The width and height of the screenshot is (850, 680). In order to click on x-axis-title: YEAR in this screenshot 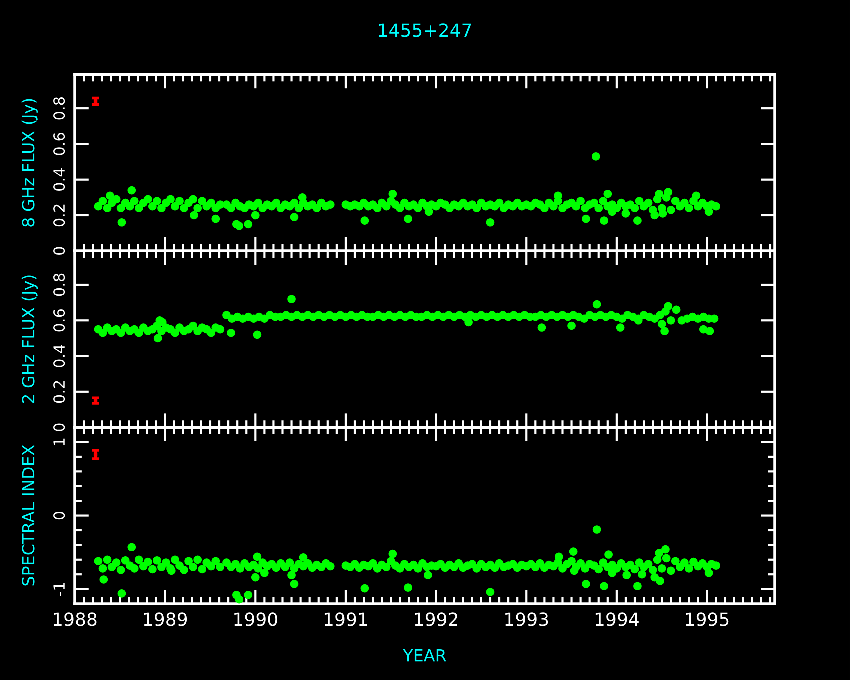, I will do `click(424, 656)`.